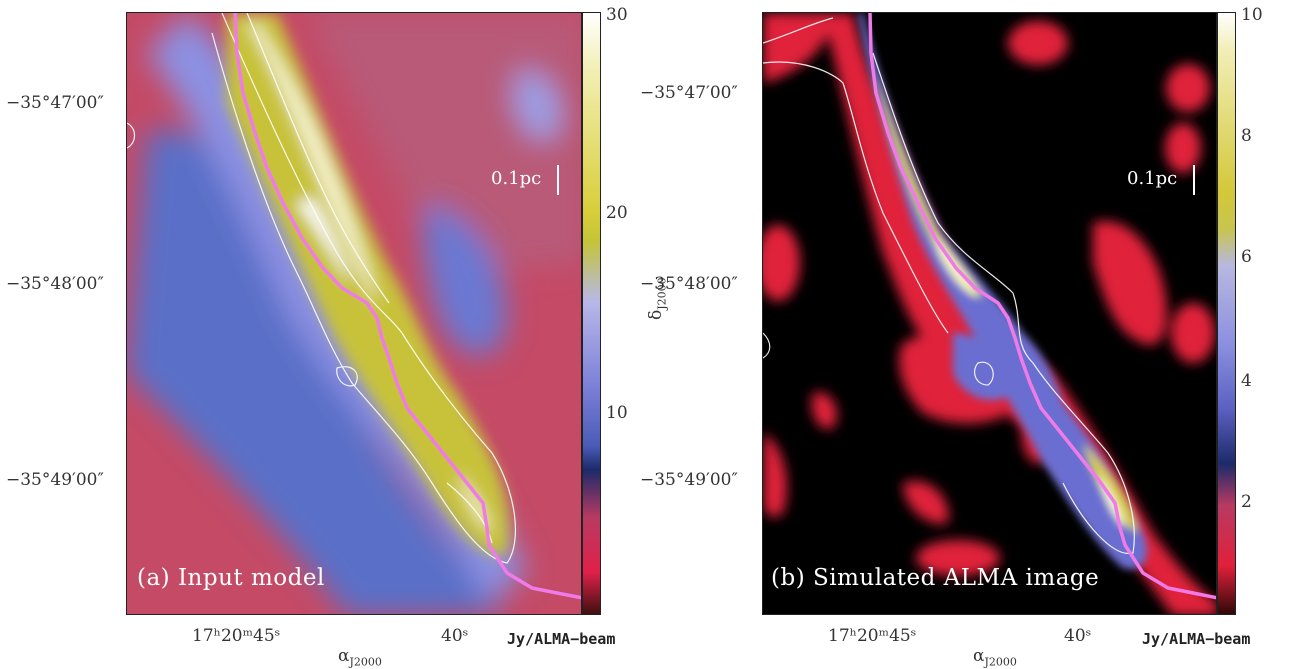  Describe the element at coordinates (689, 93) in the screenshot. I see `dec-tick-b-47: −35°47′00″` at that location.